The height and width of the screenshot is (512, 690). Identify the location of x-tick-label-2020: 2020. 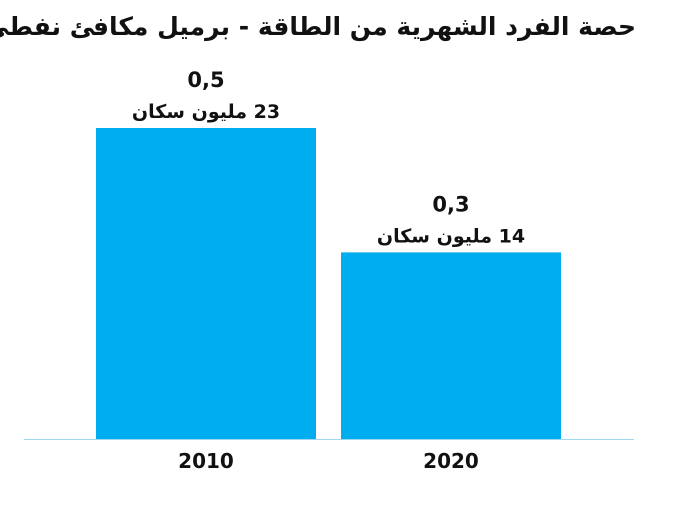
(451, 461).